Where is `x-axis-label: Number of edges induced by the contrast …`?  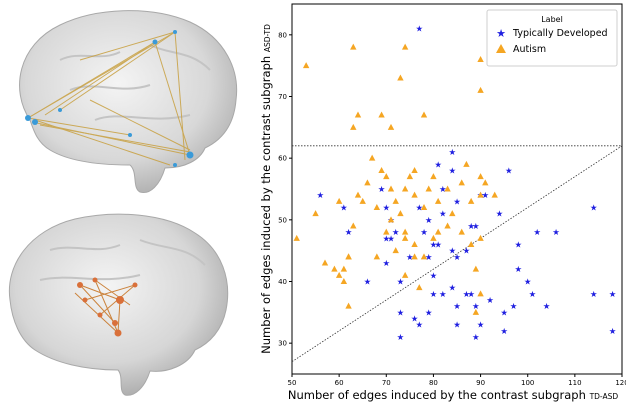 x-axis-label: Number of edges induced by the contrast … is located at coordinates (453, 395).